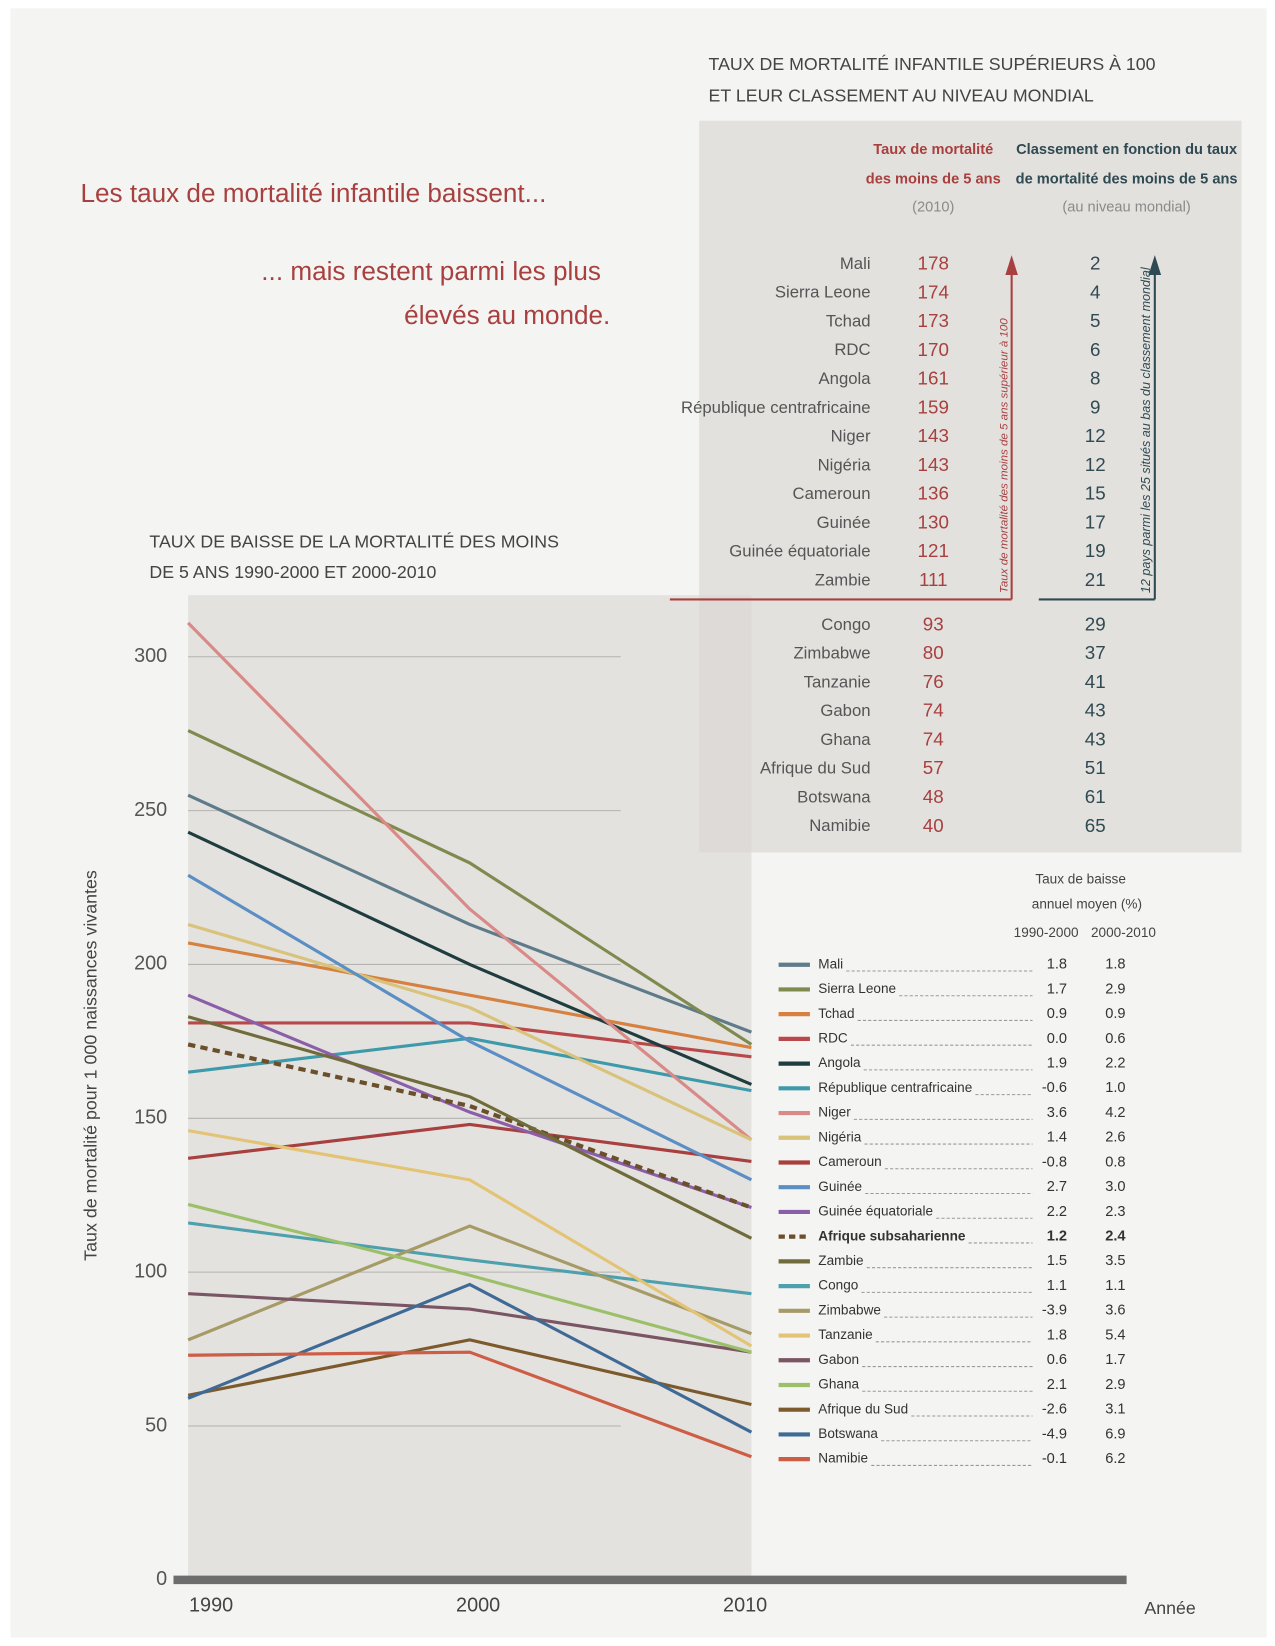 This screenshot has height=1646, width=1275. I want to click on legend-title: annuel moyen (%), so click(1087, 903).